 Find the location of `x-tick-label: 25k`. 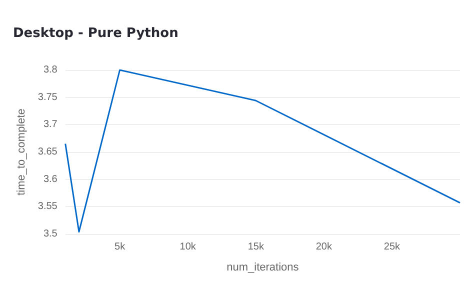

x-tick-label: 25k is located at coordinates (393, 247).